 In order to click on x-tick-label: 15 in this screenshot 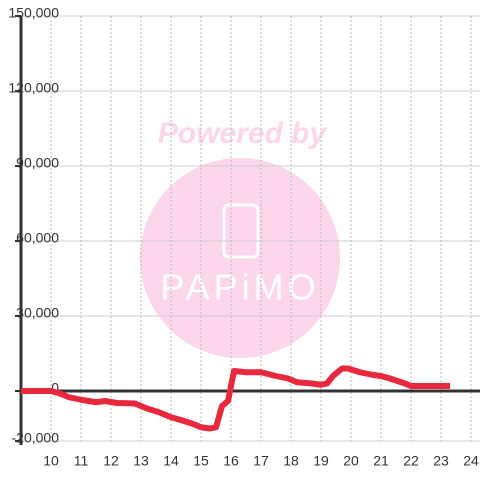, I will do `click(201, 461)`.